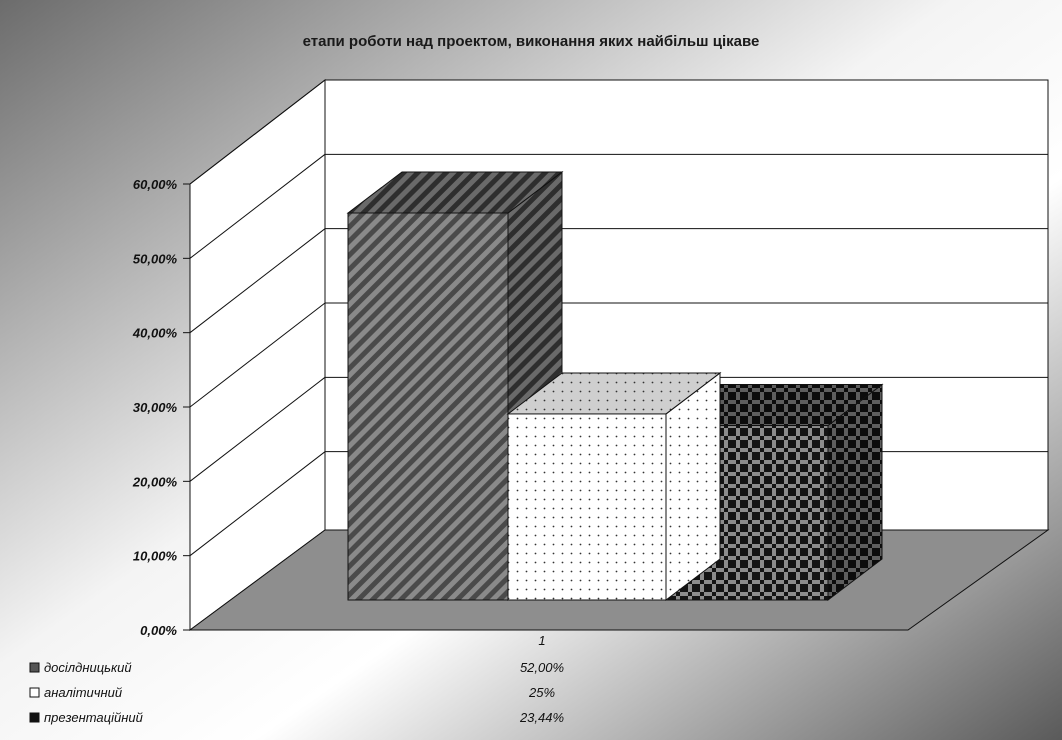 Image resolution: width=1062 pixels, height=740 pixels. What do you see at coordinates (158, 630) in the screenshot?
I see `y-tick-label: 0,00%` at bounding box center [158, 630].